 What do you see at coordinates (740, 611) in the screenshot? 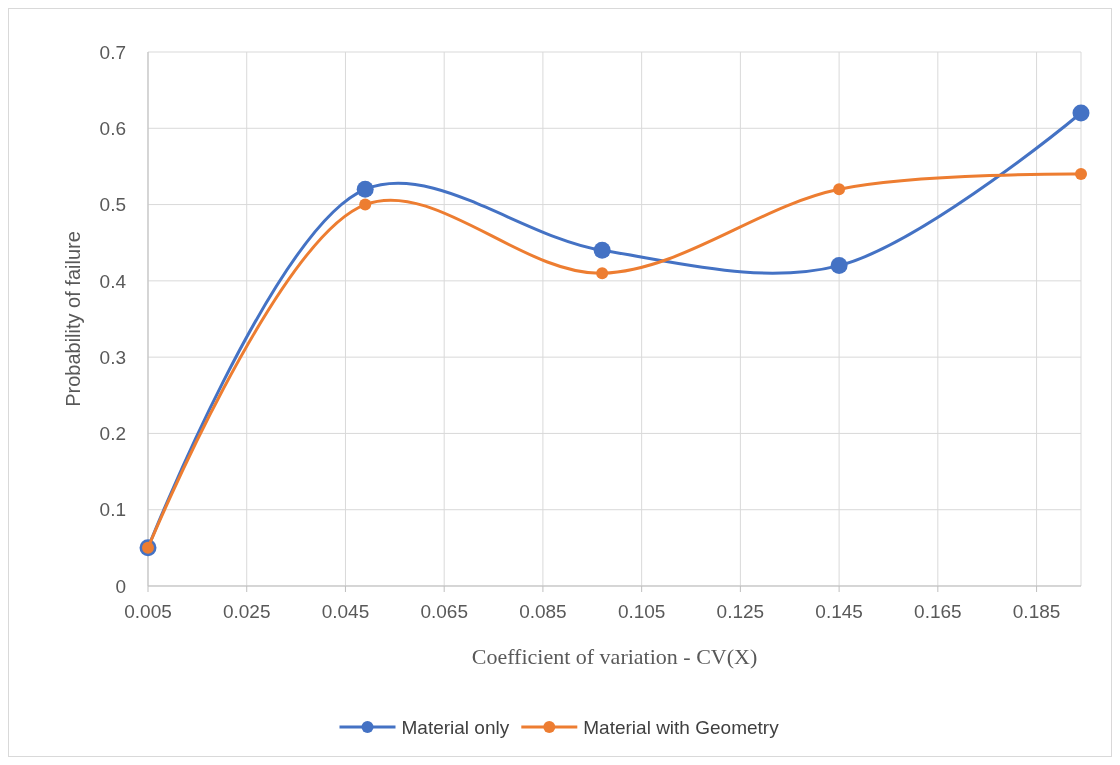
I see `x-tick-label: 0.125` at bounding box center [740, 611].